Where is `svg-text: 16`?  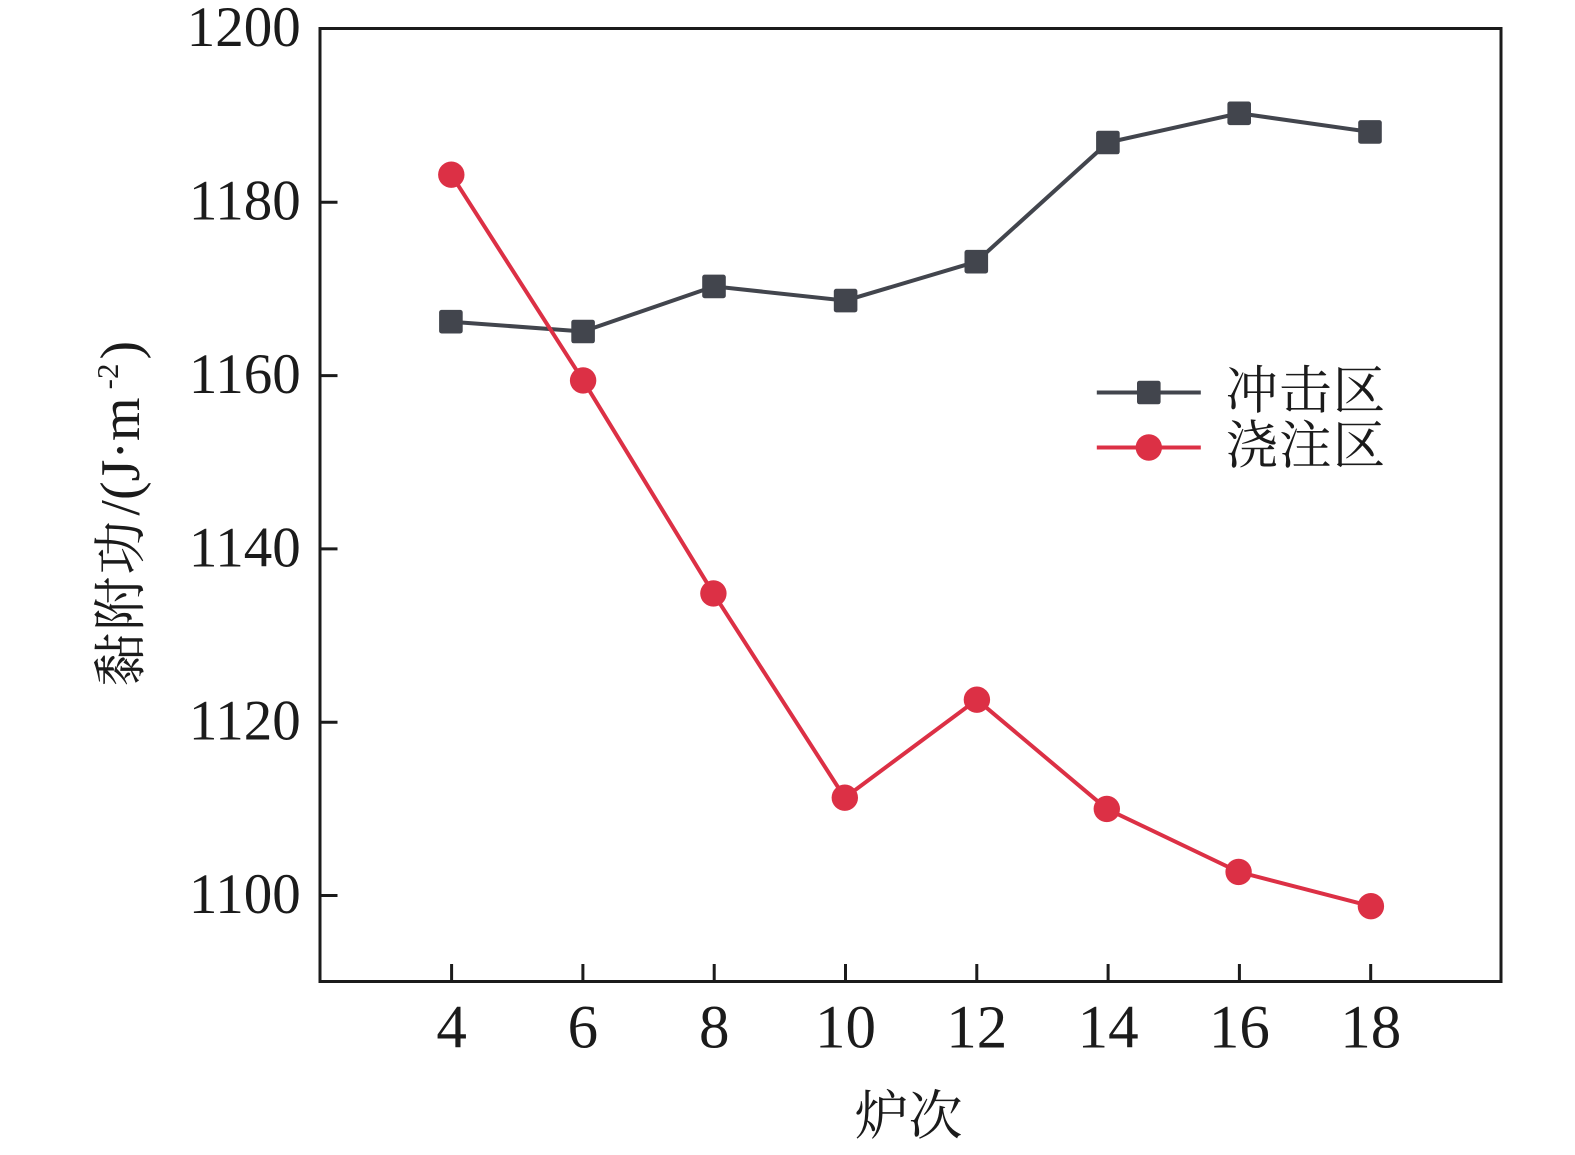
svg-text: 16 is located at coordinates (1239, 1028).